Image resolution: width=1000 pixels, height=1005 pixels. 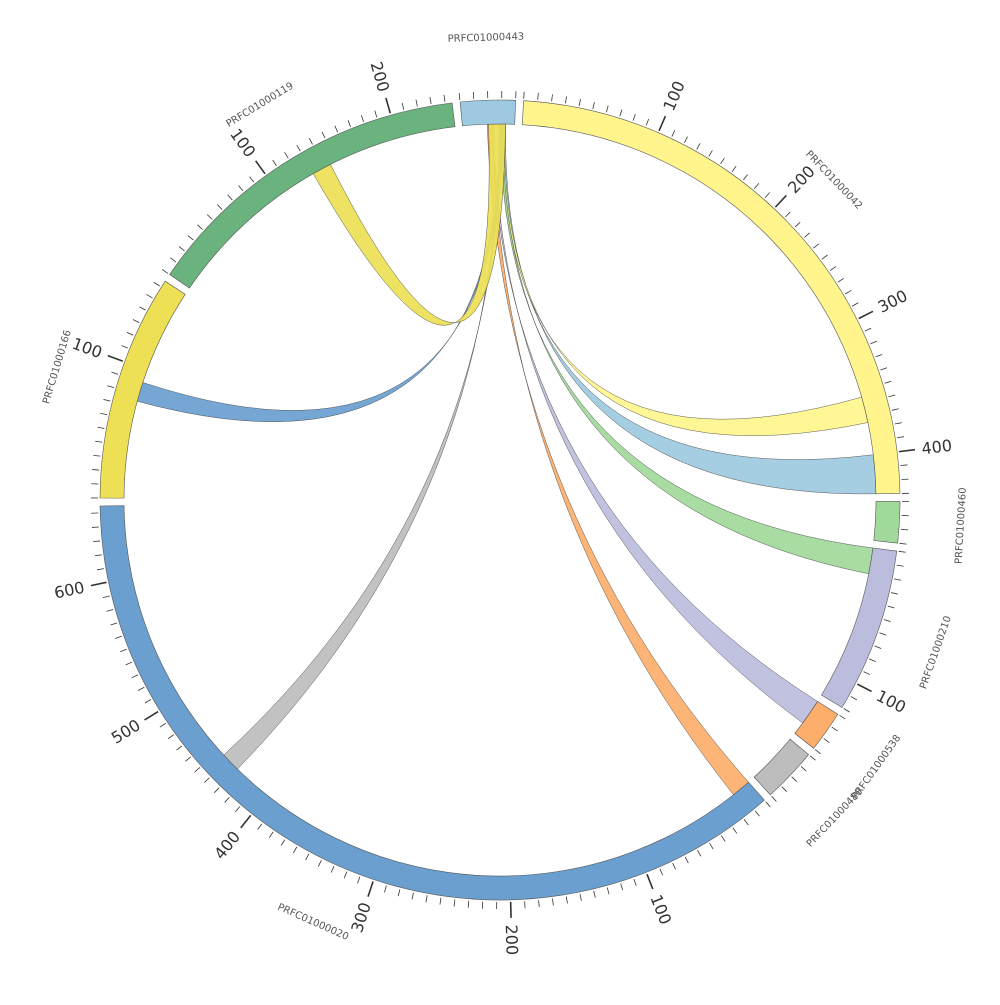 What do you see at coordinates (674, 96) in the screenshot?
I see `tick-label-prfc01000042-100: 100` at bounding box center [674, 96].